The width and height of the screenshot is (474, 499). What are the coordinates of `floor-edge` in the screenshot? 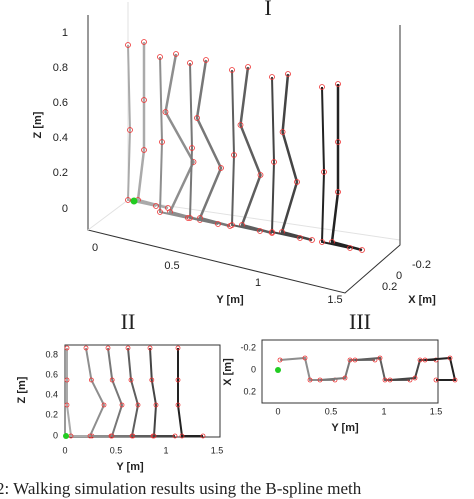 It's located at (108, 215).